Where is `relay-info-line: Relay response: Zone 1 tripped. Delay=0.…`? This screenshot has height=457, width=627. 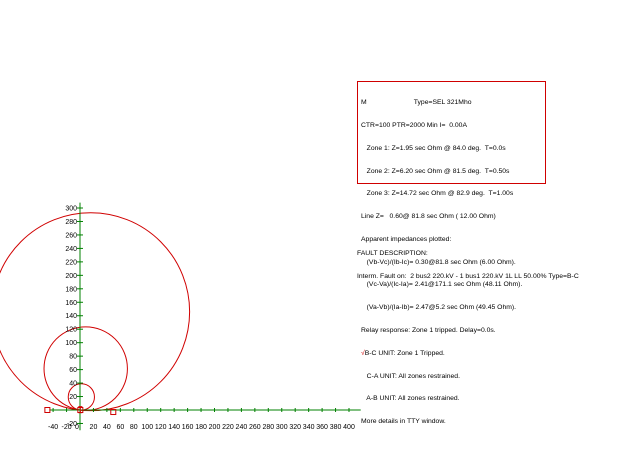 relay-info-line: Relay response: Zone 1 tripped. Delay=0.… is located at coordinates (428, 330).